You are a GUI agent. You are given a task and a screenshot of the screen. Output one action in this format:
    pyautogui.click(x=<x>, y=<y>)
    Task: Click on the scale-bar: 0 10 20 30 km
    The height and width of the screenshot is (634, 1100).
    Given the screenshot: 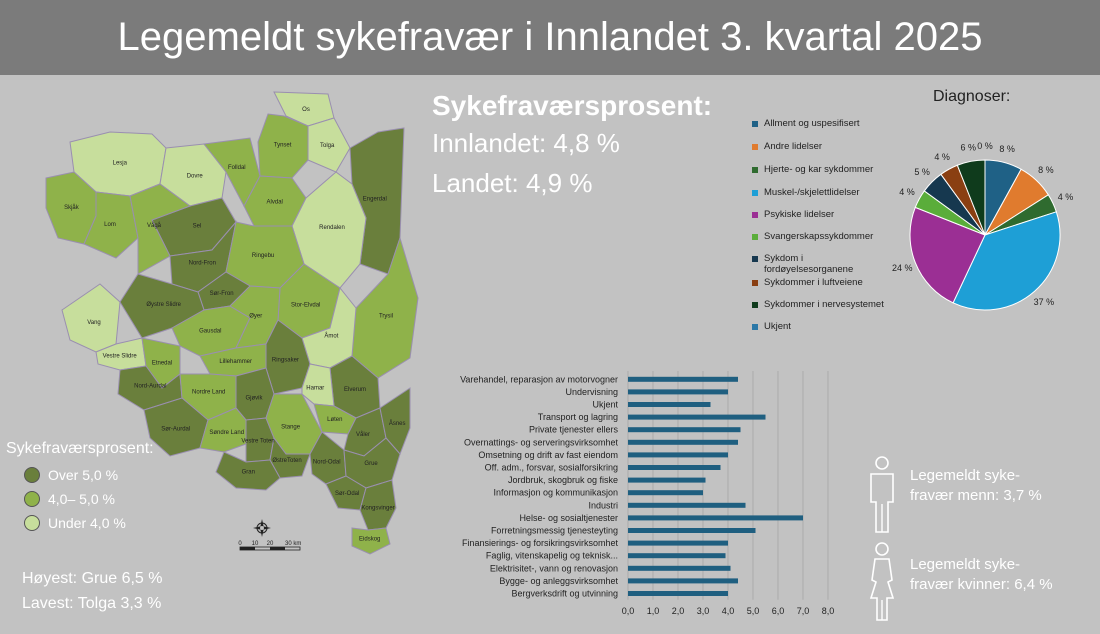 What is the action you would take?
    pyautogui.click(x=269, y=546)
    